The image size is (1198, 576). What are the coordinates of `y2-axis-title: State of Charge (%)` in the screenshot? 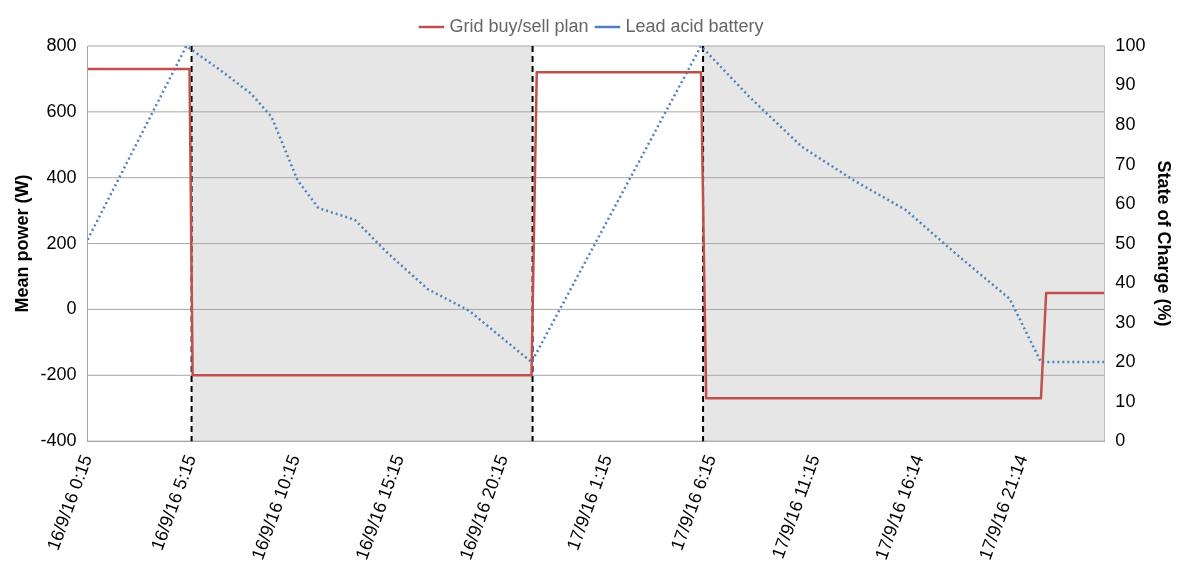 It's located at (1164, 243).